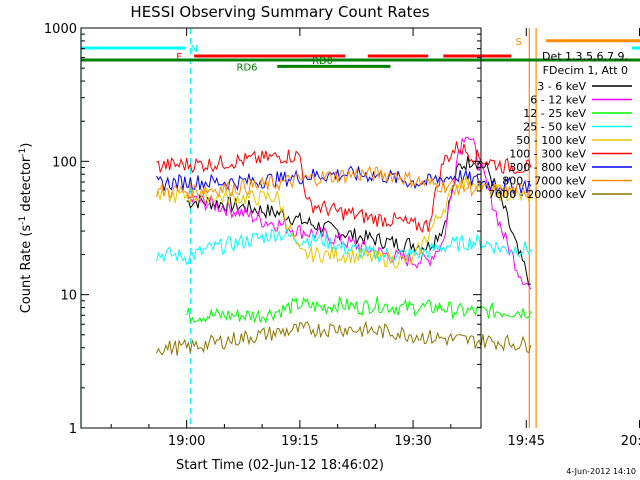  What do you see at coordinates (585, 56) in the screenshot?
I see `legend-header: Det 1,3,5,6,7,9,` at bounding box center [585, 56].